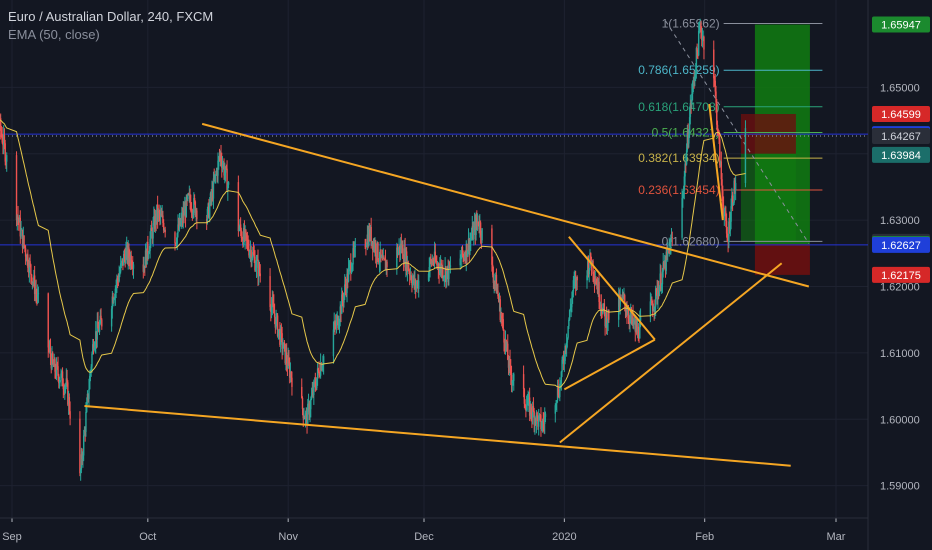  I want to click on y-tick-label: 1.59000, so click(900, 487).